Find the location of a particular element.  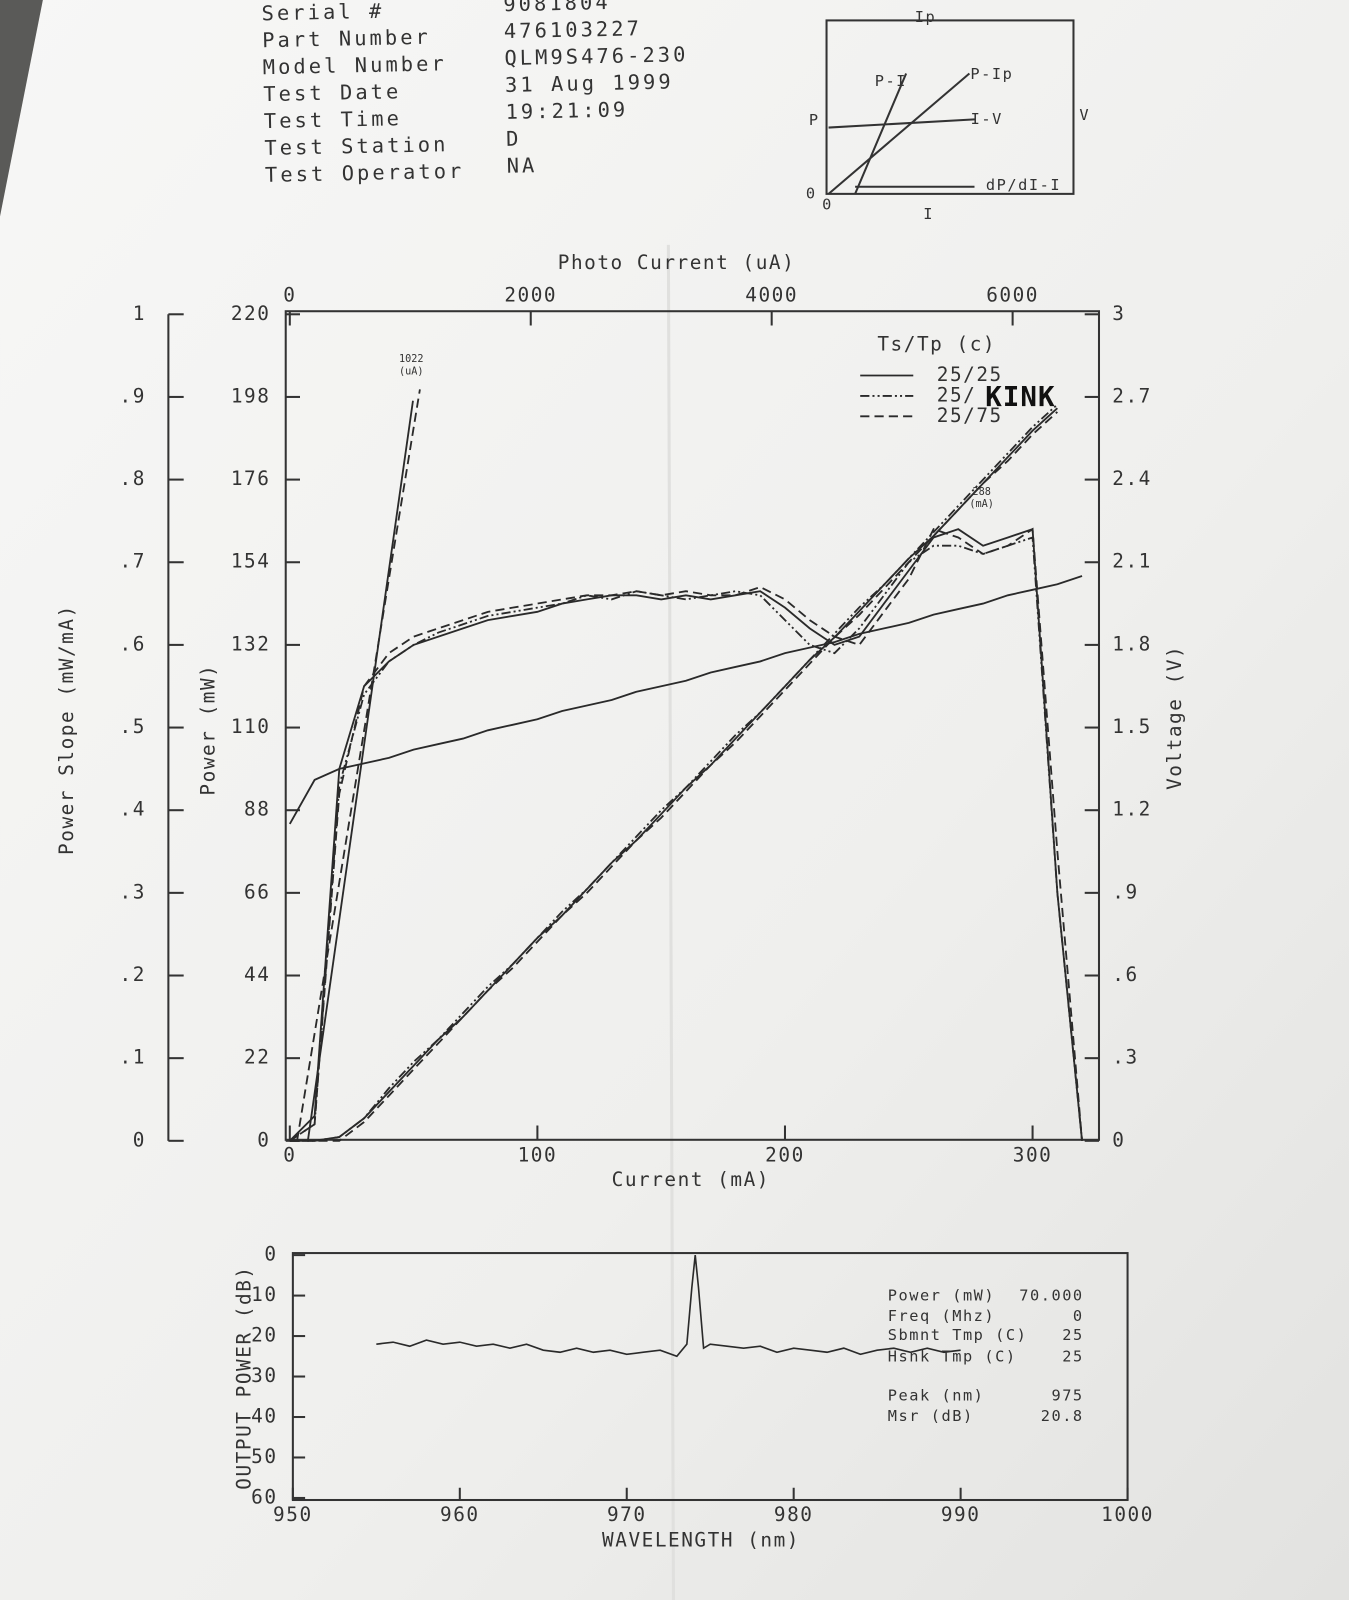

diagram-label: P-Ip is located at coordinates (991, 74).